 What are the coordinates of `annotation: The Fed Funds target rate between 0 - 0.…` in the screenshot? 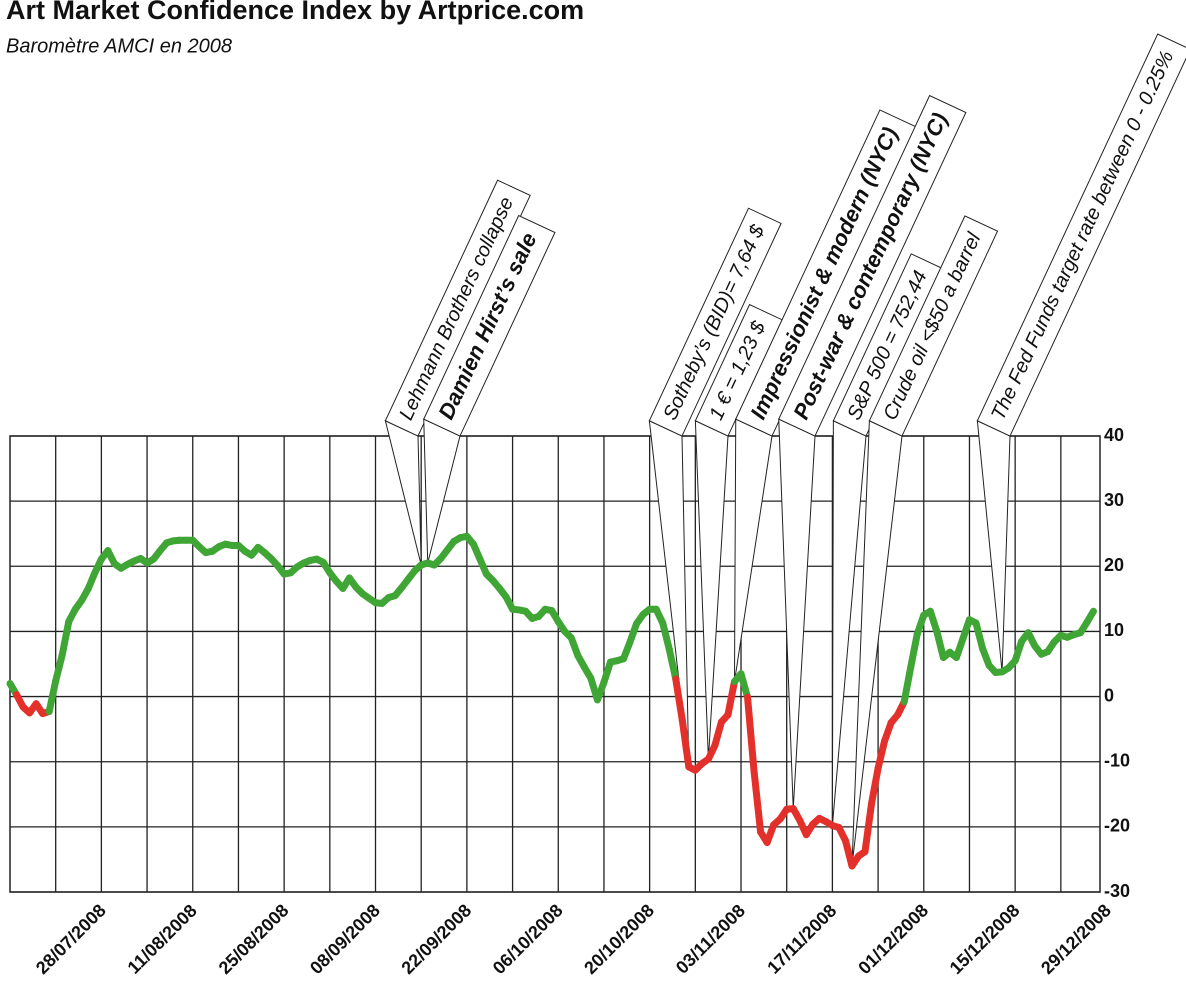 It's located at (1082, 236).